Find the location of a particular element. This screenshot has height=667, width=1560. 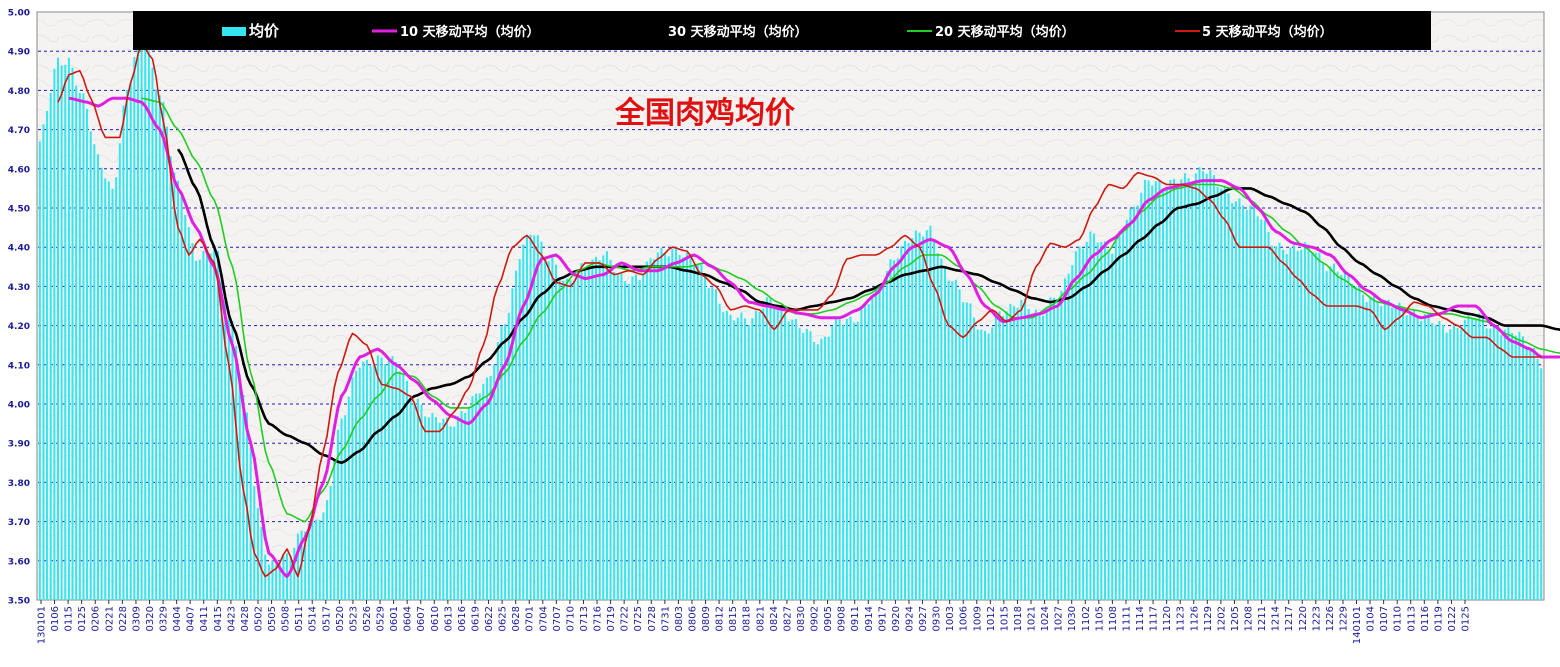

x-tick-label: 0917 is located at coordinates (882, 618).